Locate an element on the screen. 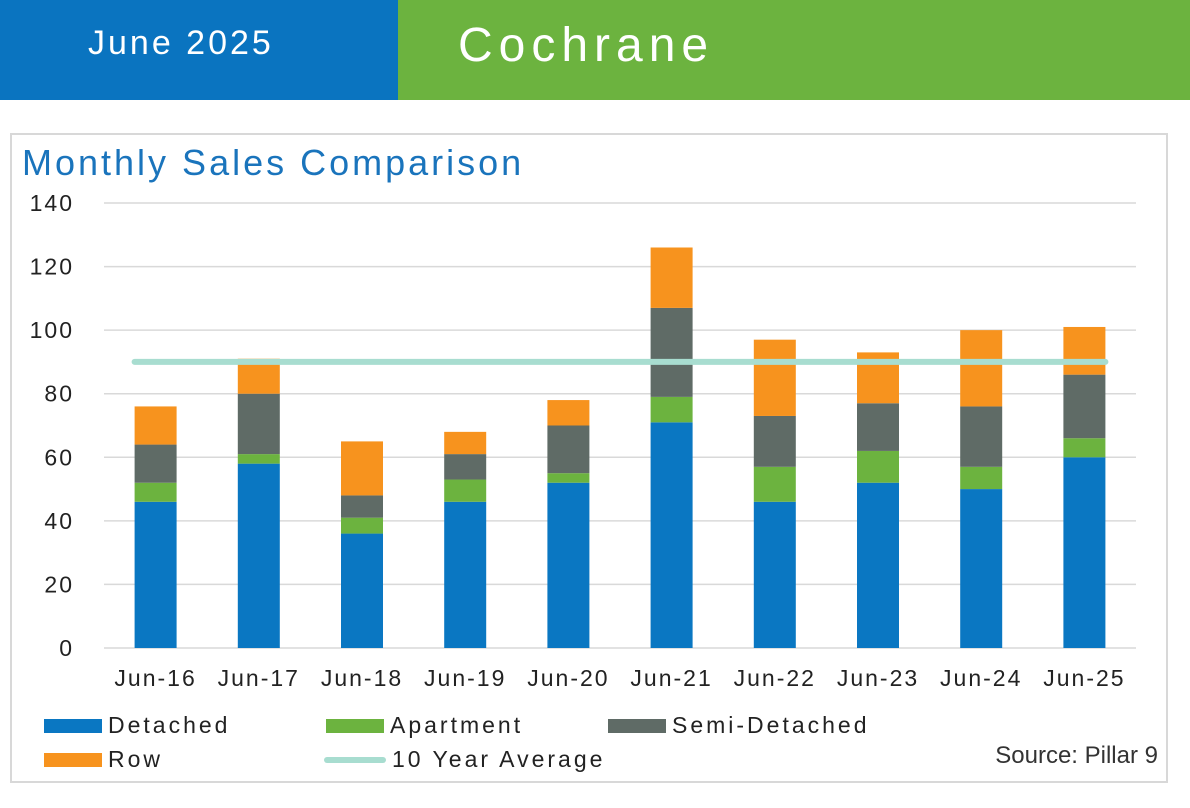 The width and height of the screenshot is (1190, 808). report-date: June 2025 is located at coordinates (181, 43).